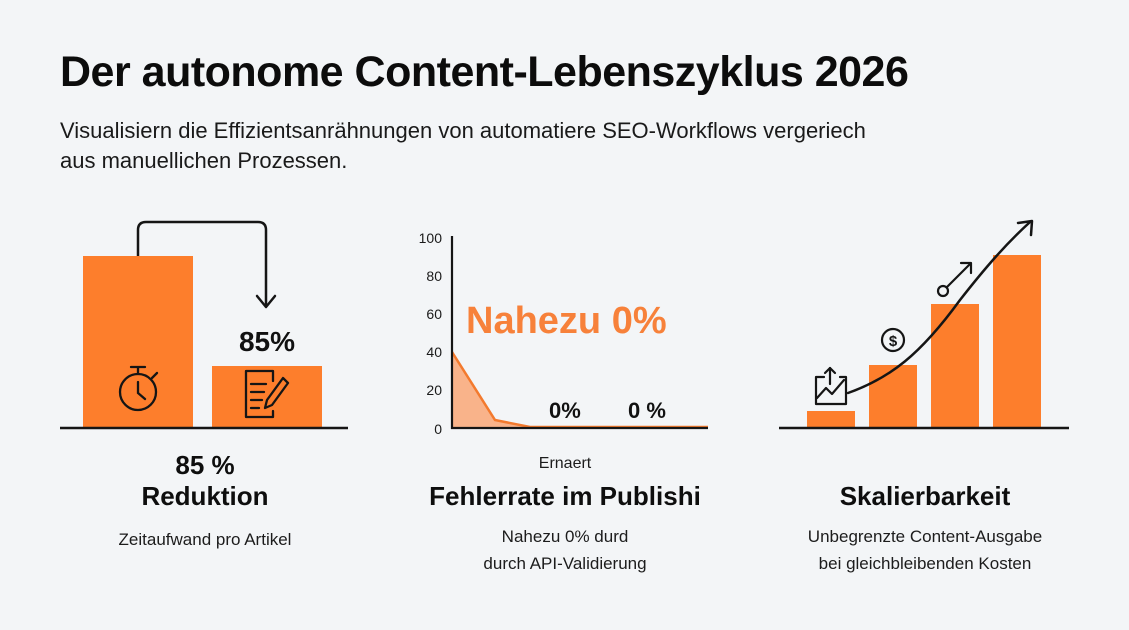 The height and width of the screenshot is (630, 1129). I want to click on error-rate-description-line-2: durch API-Validierung, so click(565, 563).